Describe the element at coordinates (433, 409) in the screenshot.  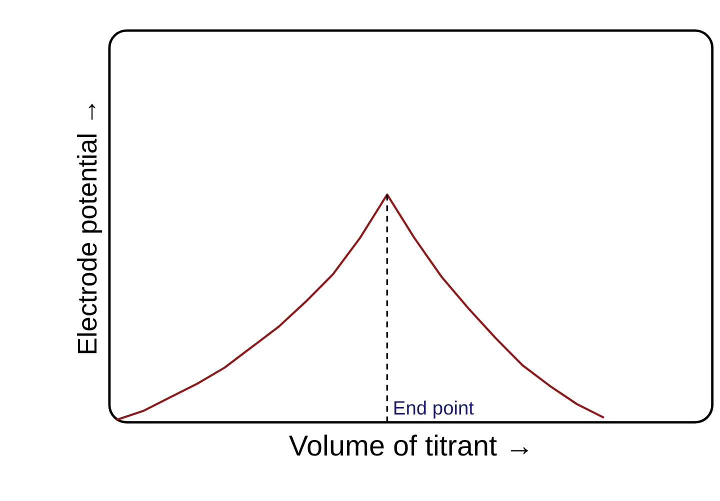
I see `annotation: End point` at that location.